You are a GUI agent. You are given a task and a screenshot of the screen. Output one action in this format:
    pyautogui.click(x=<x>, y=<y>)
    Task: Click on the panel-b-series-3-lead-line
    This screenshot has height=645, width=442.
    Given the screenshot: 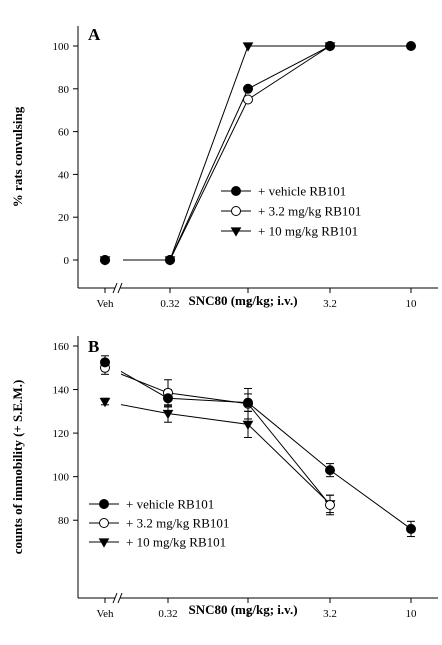 What is the action you would take?
    pyautogui.click(x=144, y=409)
    